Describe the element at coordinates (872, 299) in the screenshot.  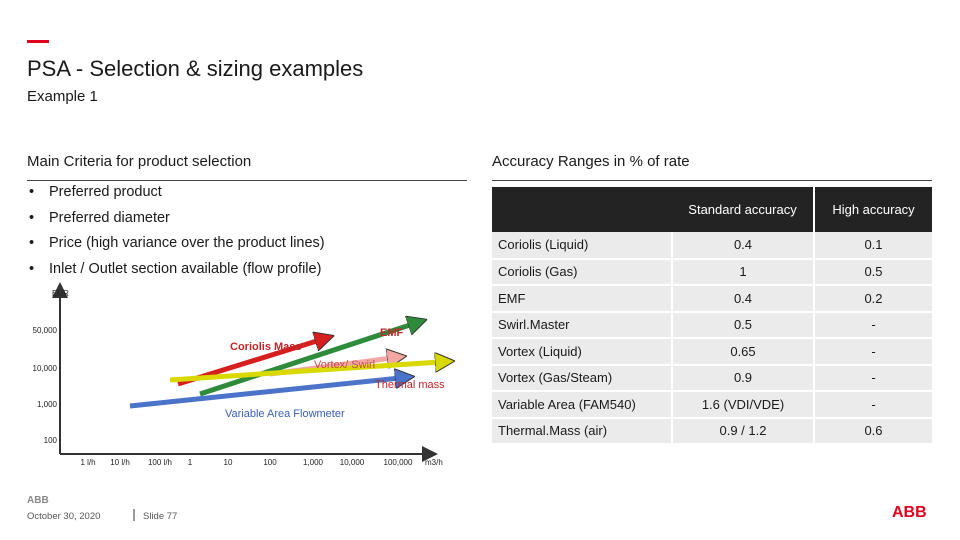
I see `high-accuracy-cell: 0.2` at that location.